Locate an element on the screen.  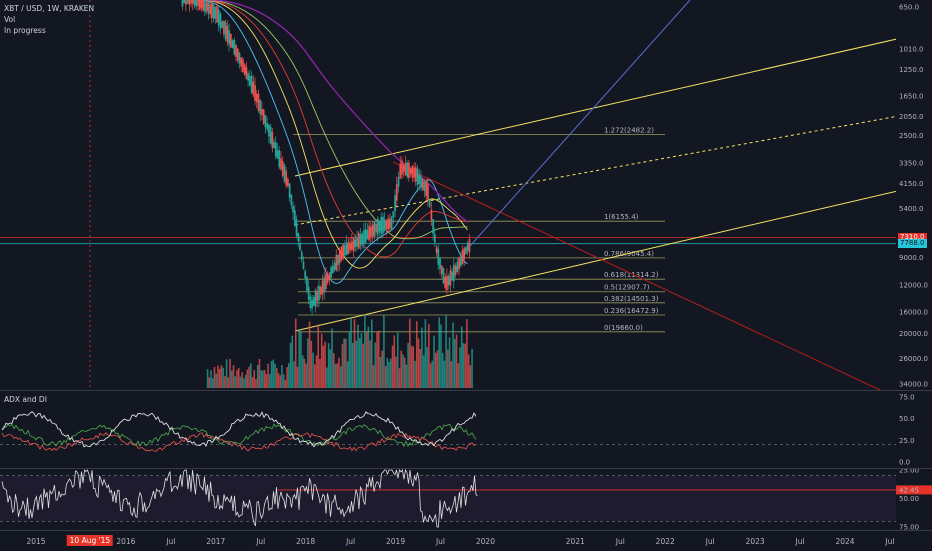
adx-axis: 75.0 50.0 25.0 0.0 is located at coordinates (914, 429).